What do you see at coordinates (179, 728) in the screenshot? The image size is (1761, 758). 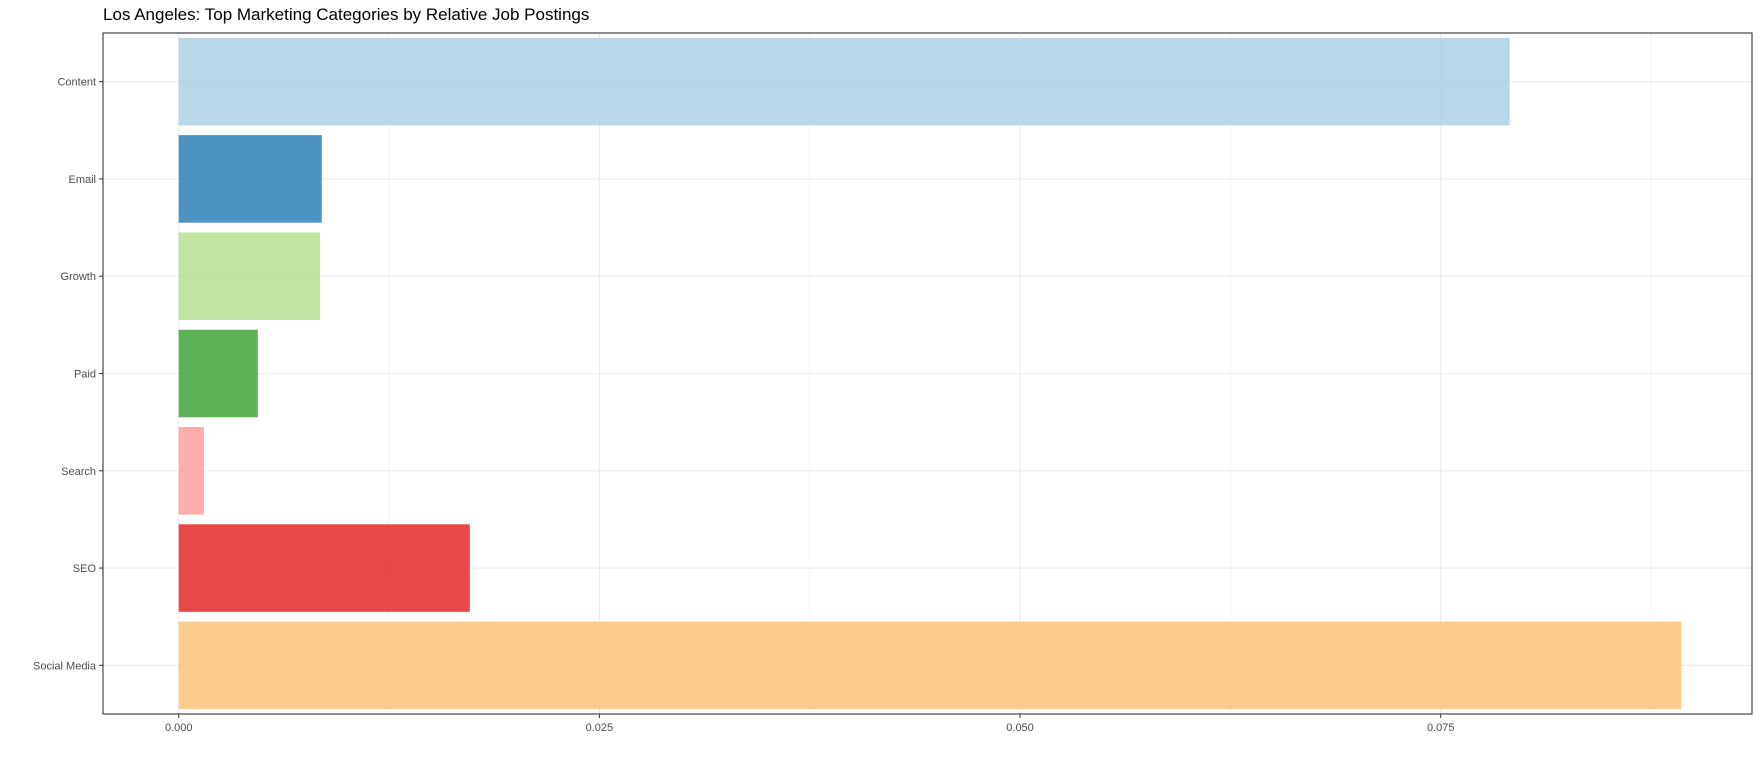 I see `x-tick-label: 0.000` at bounding box center [179, 728].